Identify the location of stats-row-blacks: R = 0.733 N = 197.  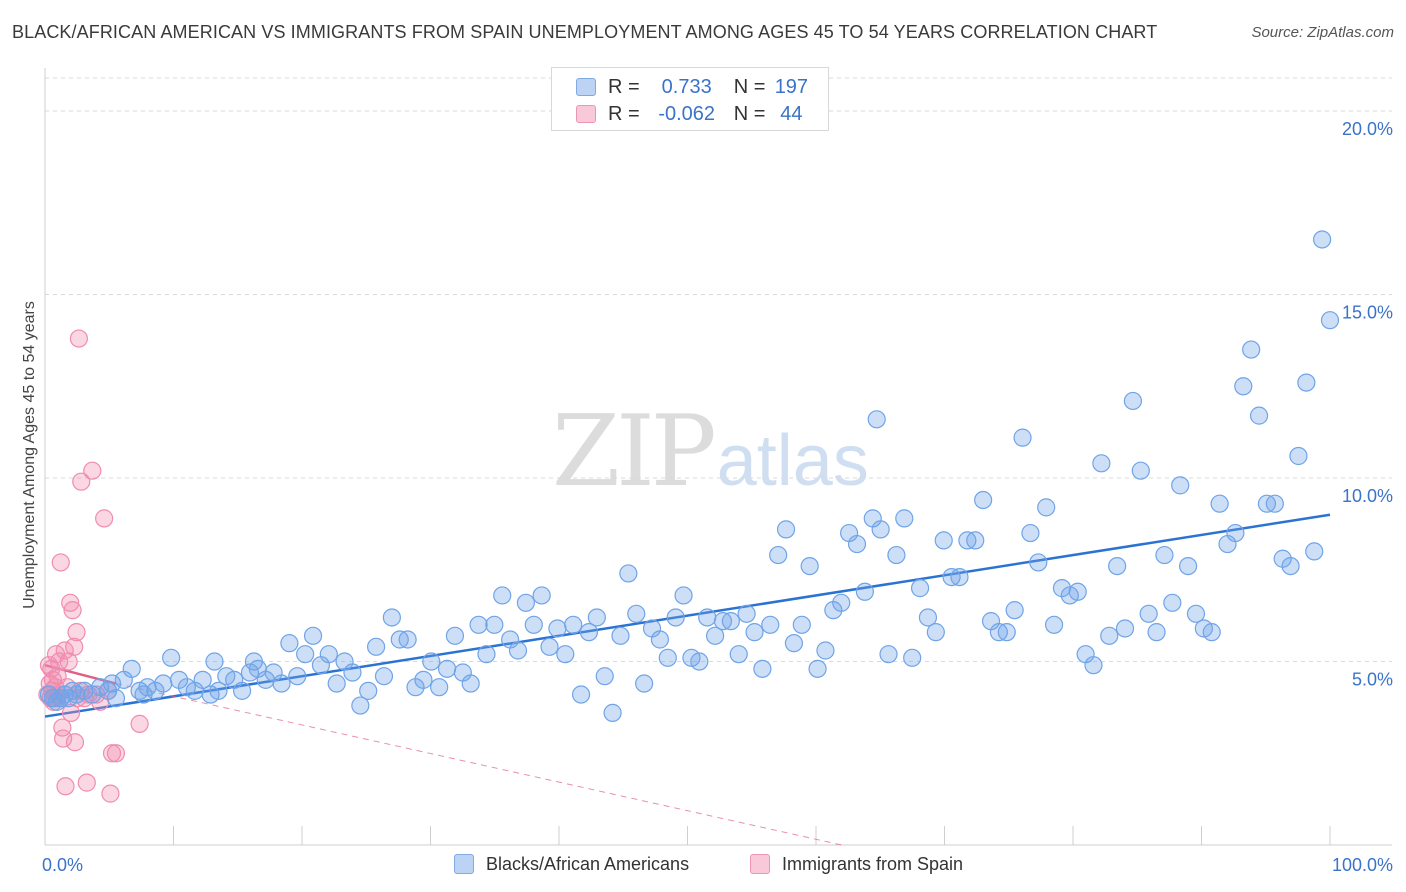
(696, 87).